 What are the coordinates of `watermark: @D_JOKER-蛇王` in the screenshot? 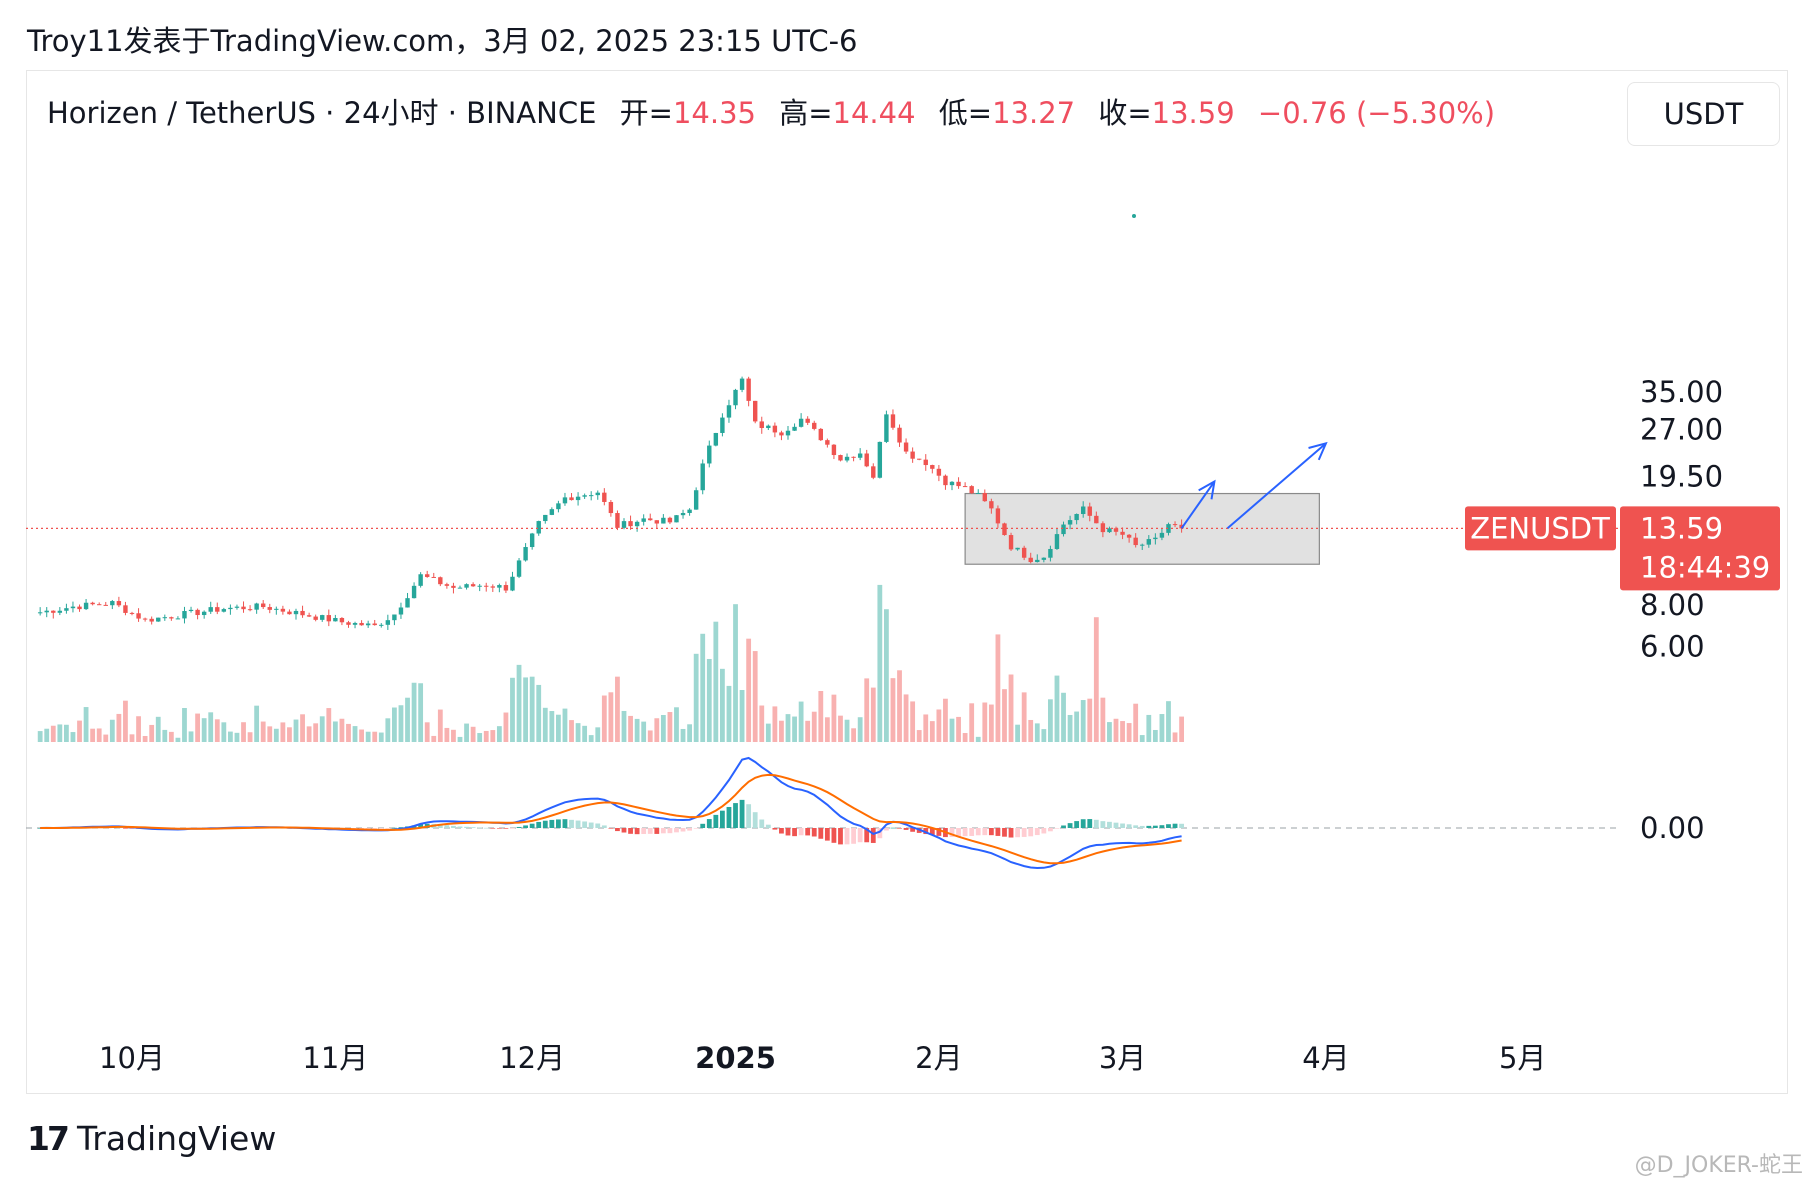 It's located at (1718, 1165).